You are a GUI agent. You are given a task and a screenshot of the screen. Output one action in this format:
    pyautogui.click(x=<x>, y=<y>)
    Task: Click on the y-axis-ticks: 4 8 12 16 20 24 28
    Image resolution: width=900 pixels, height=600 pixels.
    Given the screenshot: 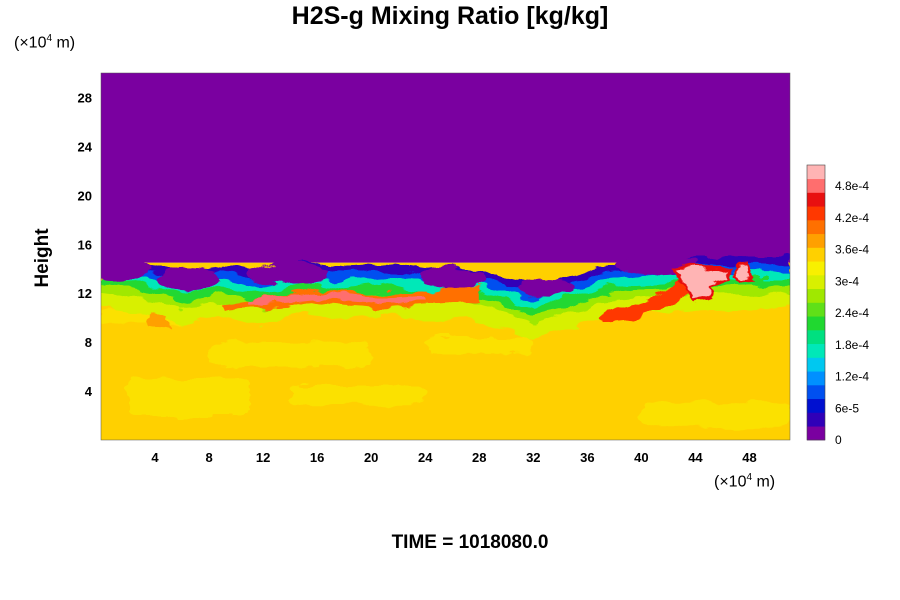 What is the action you would take?
    pyautogui.click(x=85, y=244)
    